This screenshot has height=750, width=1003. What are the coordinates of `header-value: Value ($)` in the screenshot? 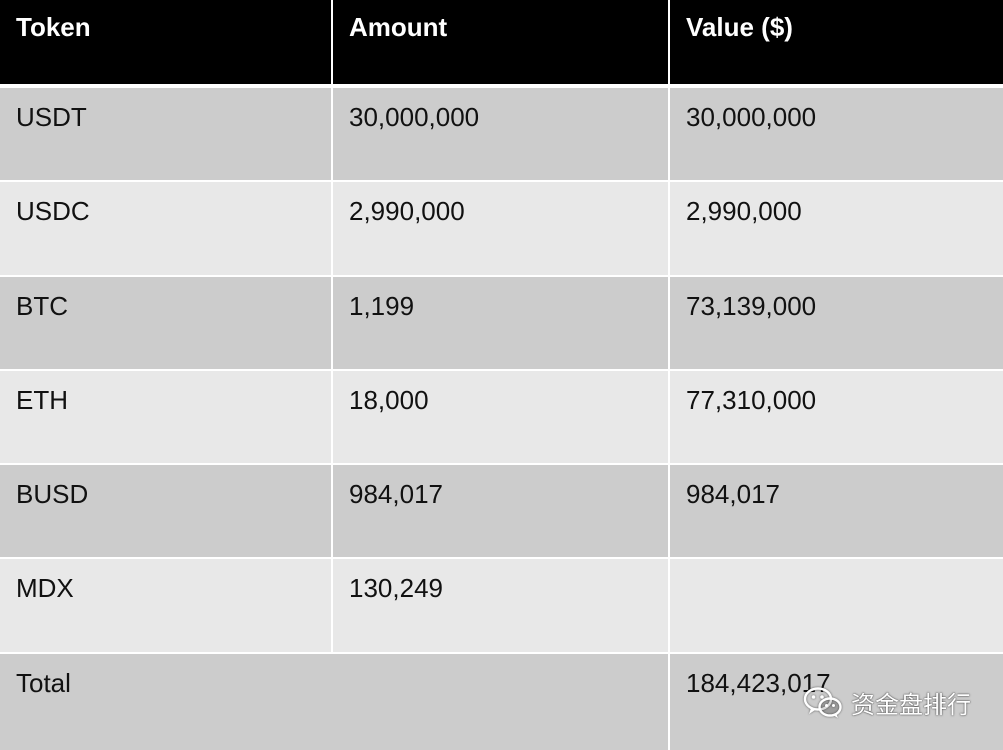 It's located at (836, 44).